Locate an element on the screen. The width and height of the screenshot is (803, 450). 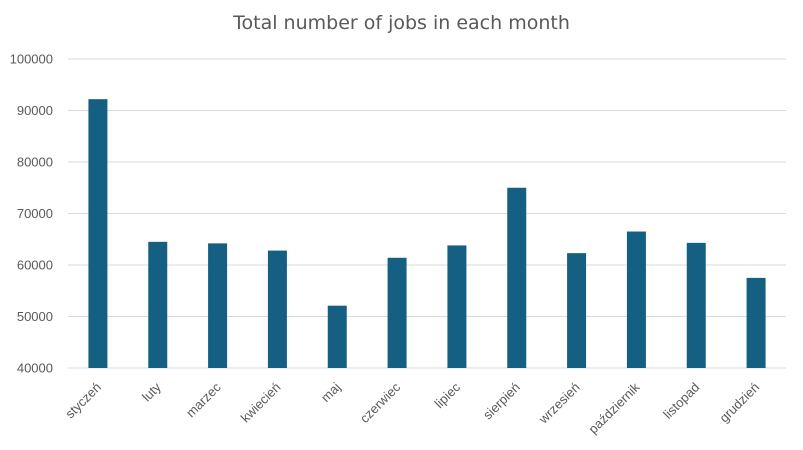
x-tick-label: luty is located at coordinates (151, 391).